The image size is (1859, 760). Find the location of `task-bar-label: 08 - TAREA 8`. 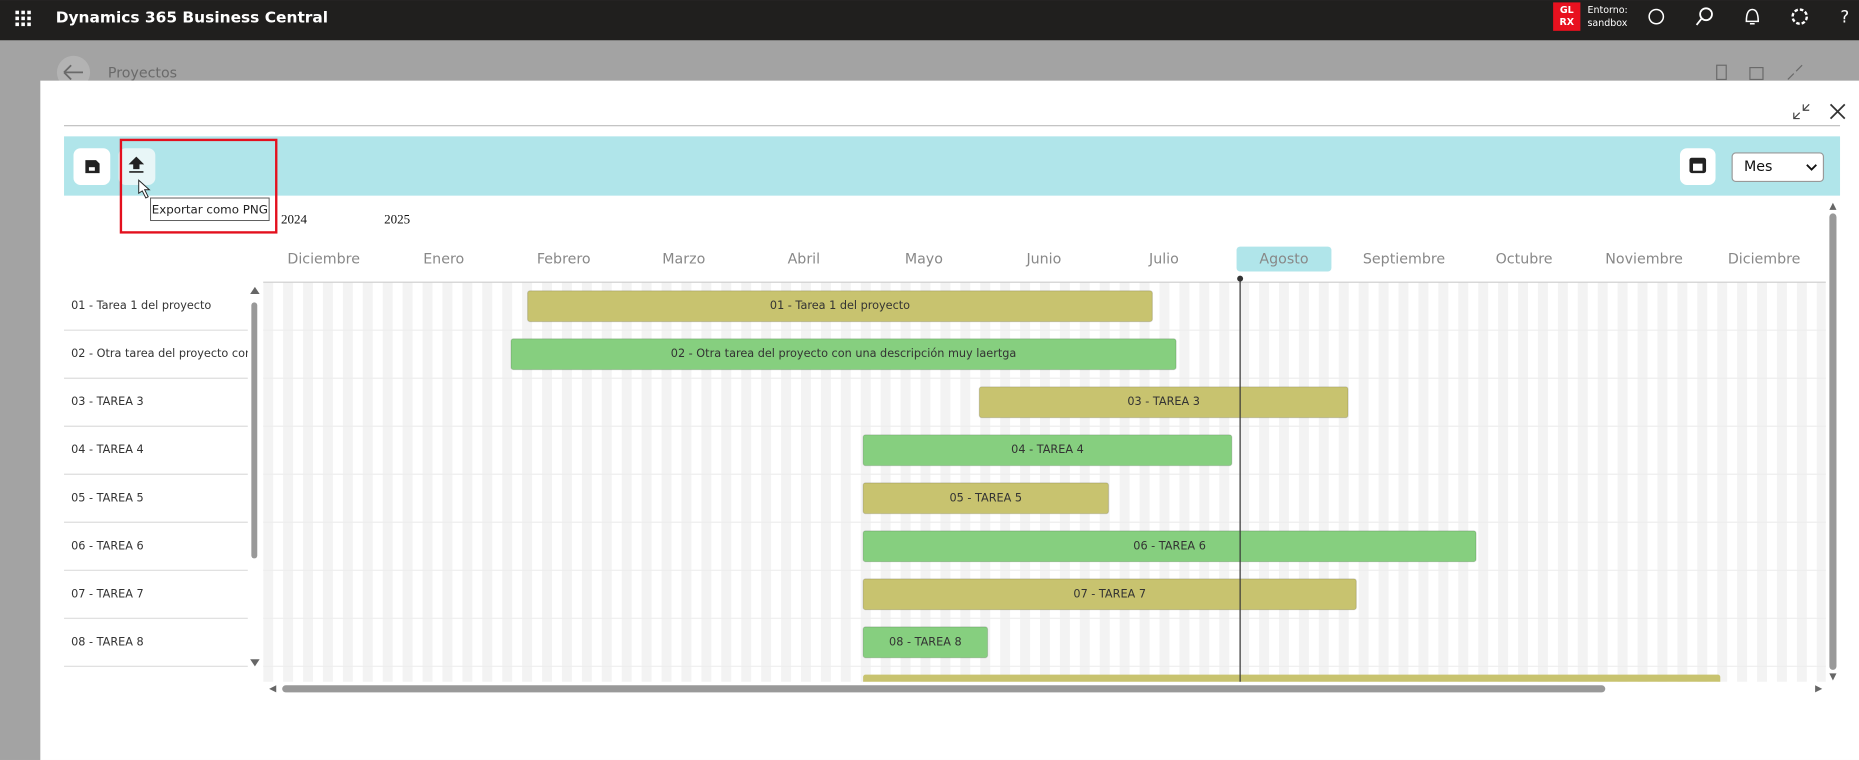

task-bar-label: 08 - TAREA 8 is located at coordinates (925, 641).